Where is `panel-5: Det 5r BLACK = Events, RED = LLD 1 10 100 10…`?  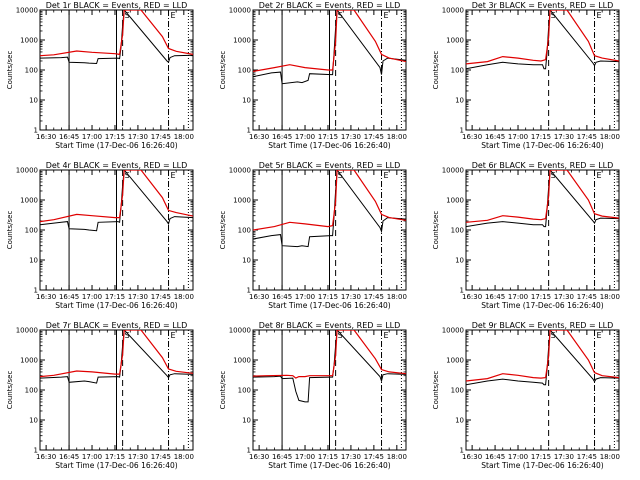 panel-5: Det 5r BLACK = Events, RED = LLD 1 10 100 10… is located at coordinates (313, 235).